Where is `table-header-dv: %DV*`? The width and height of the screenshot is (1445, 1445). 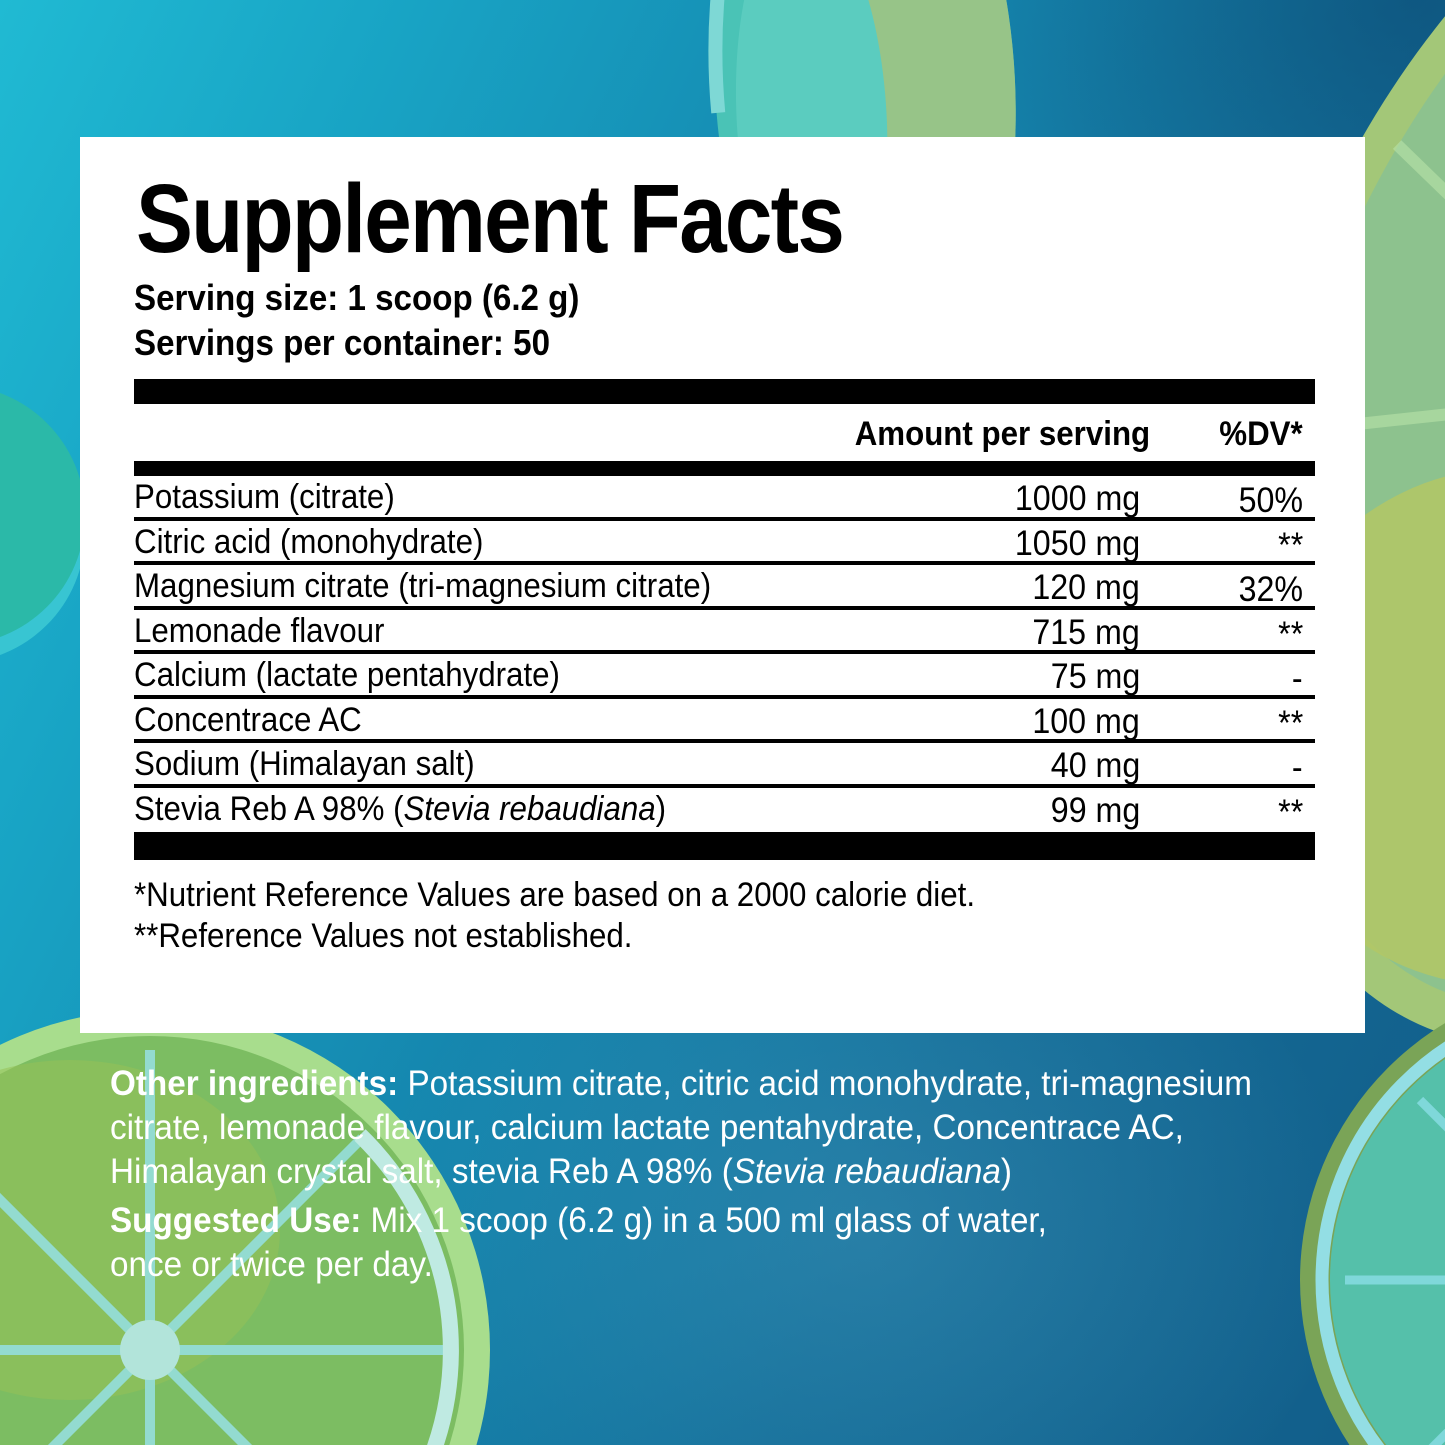 table-header-dv: %DV* is located at coordinates (1261, 434).